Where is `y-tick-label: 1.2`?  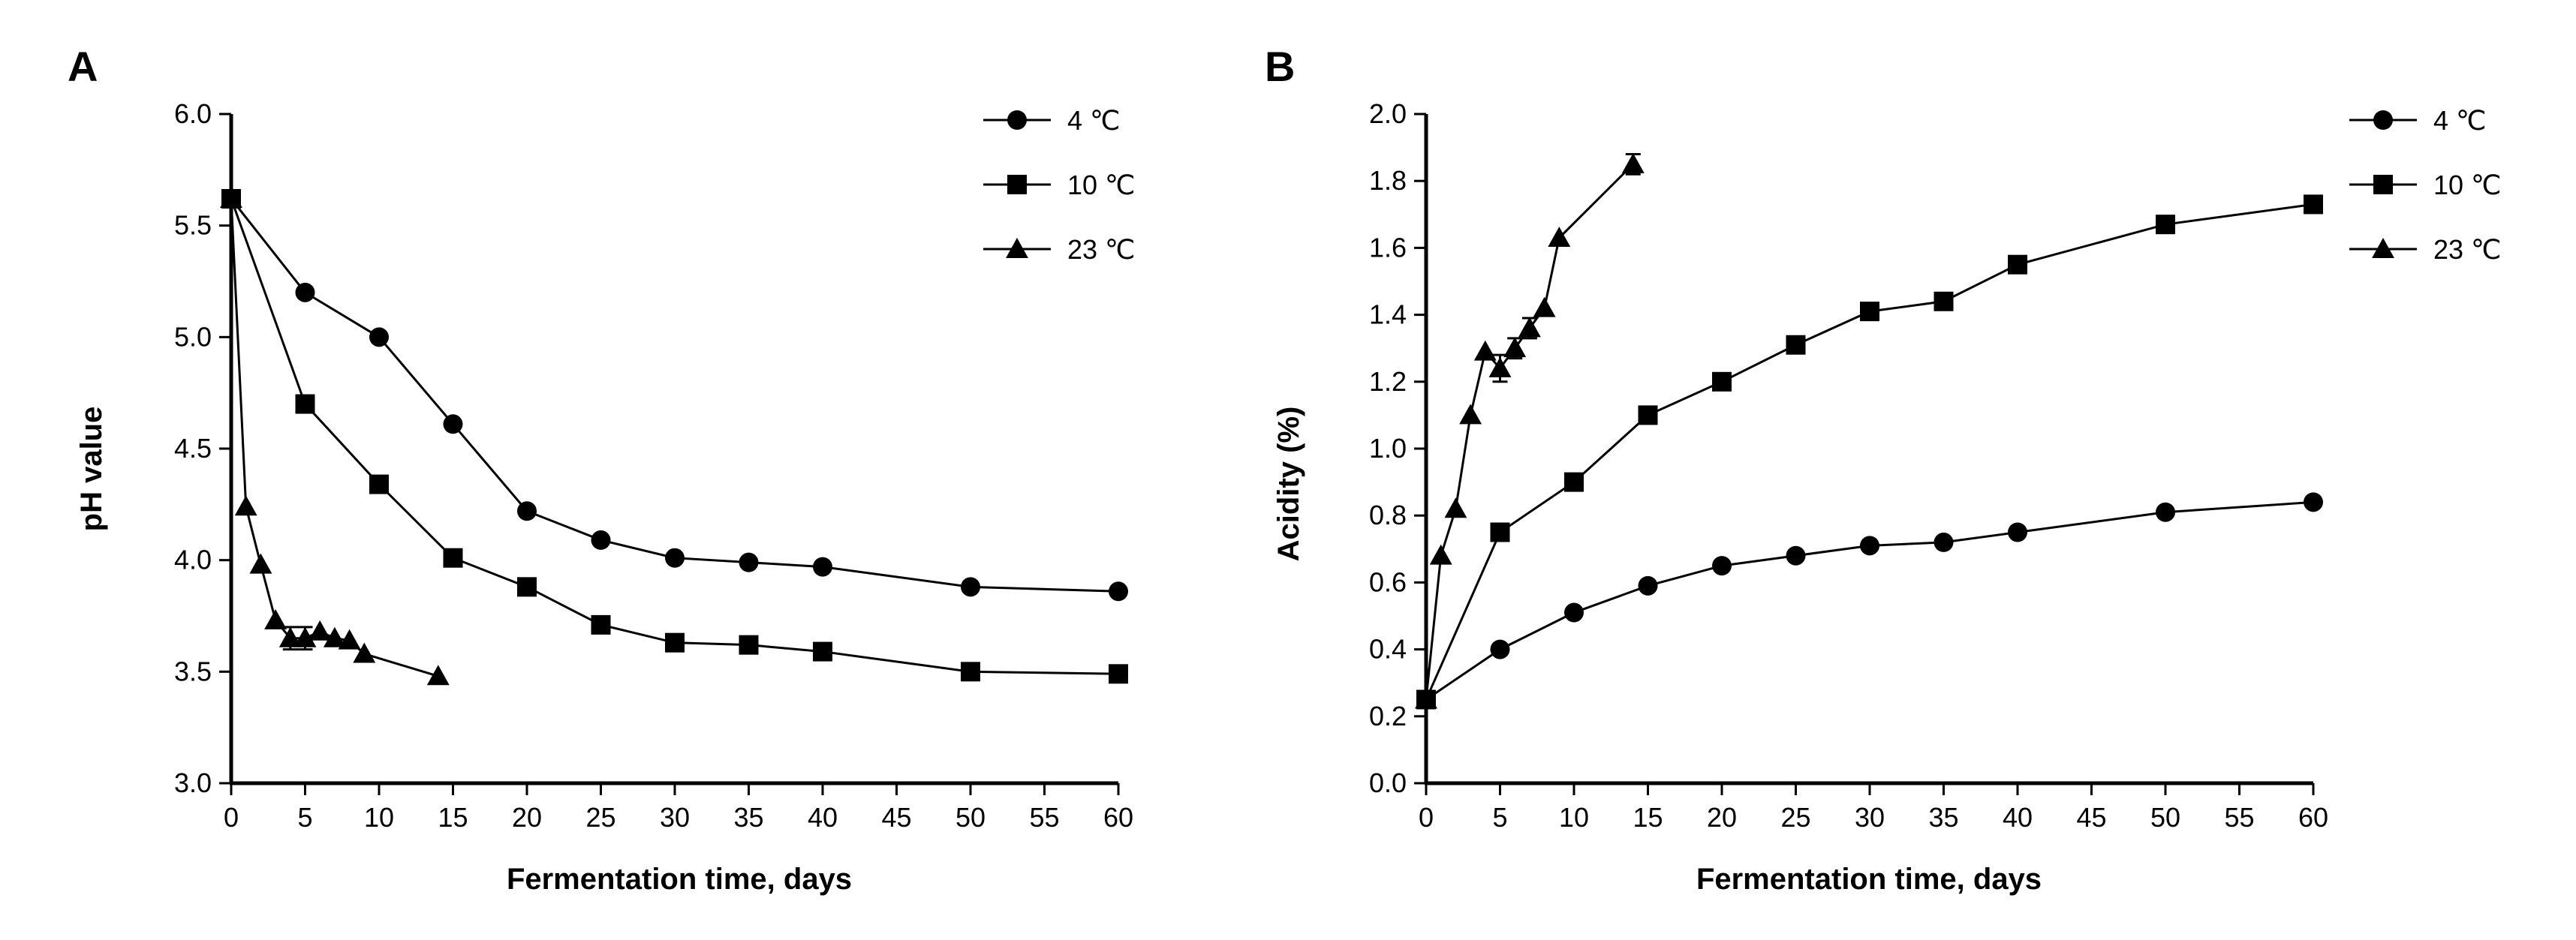
y-tick-label: 1.2 is located at coordinates (1388, 382).